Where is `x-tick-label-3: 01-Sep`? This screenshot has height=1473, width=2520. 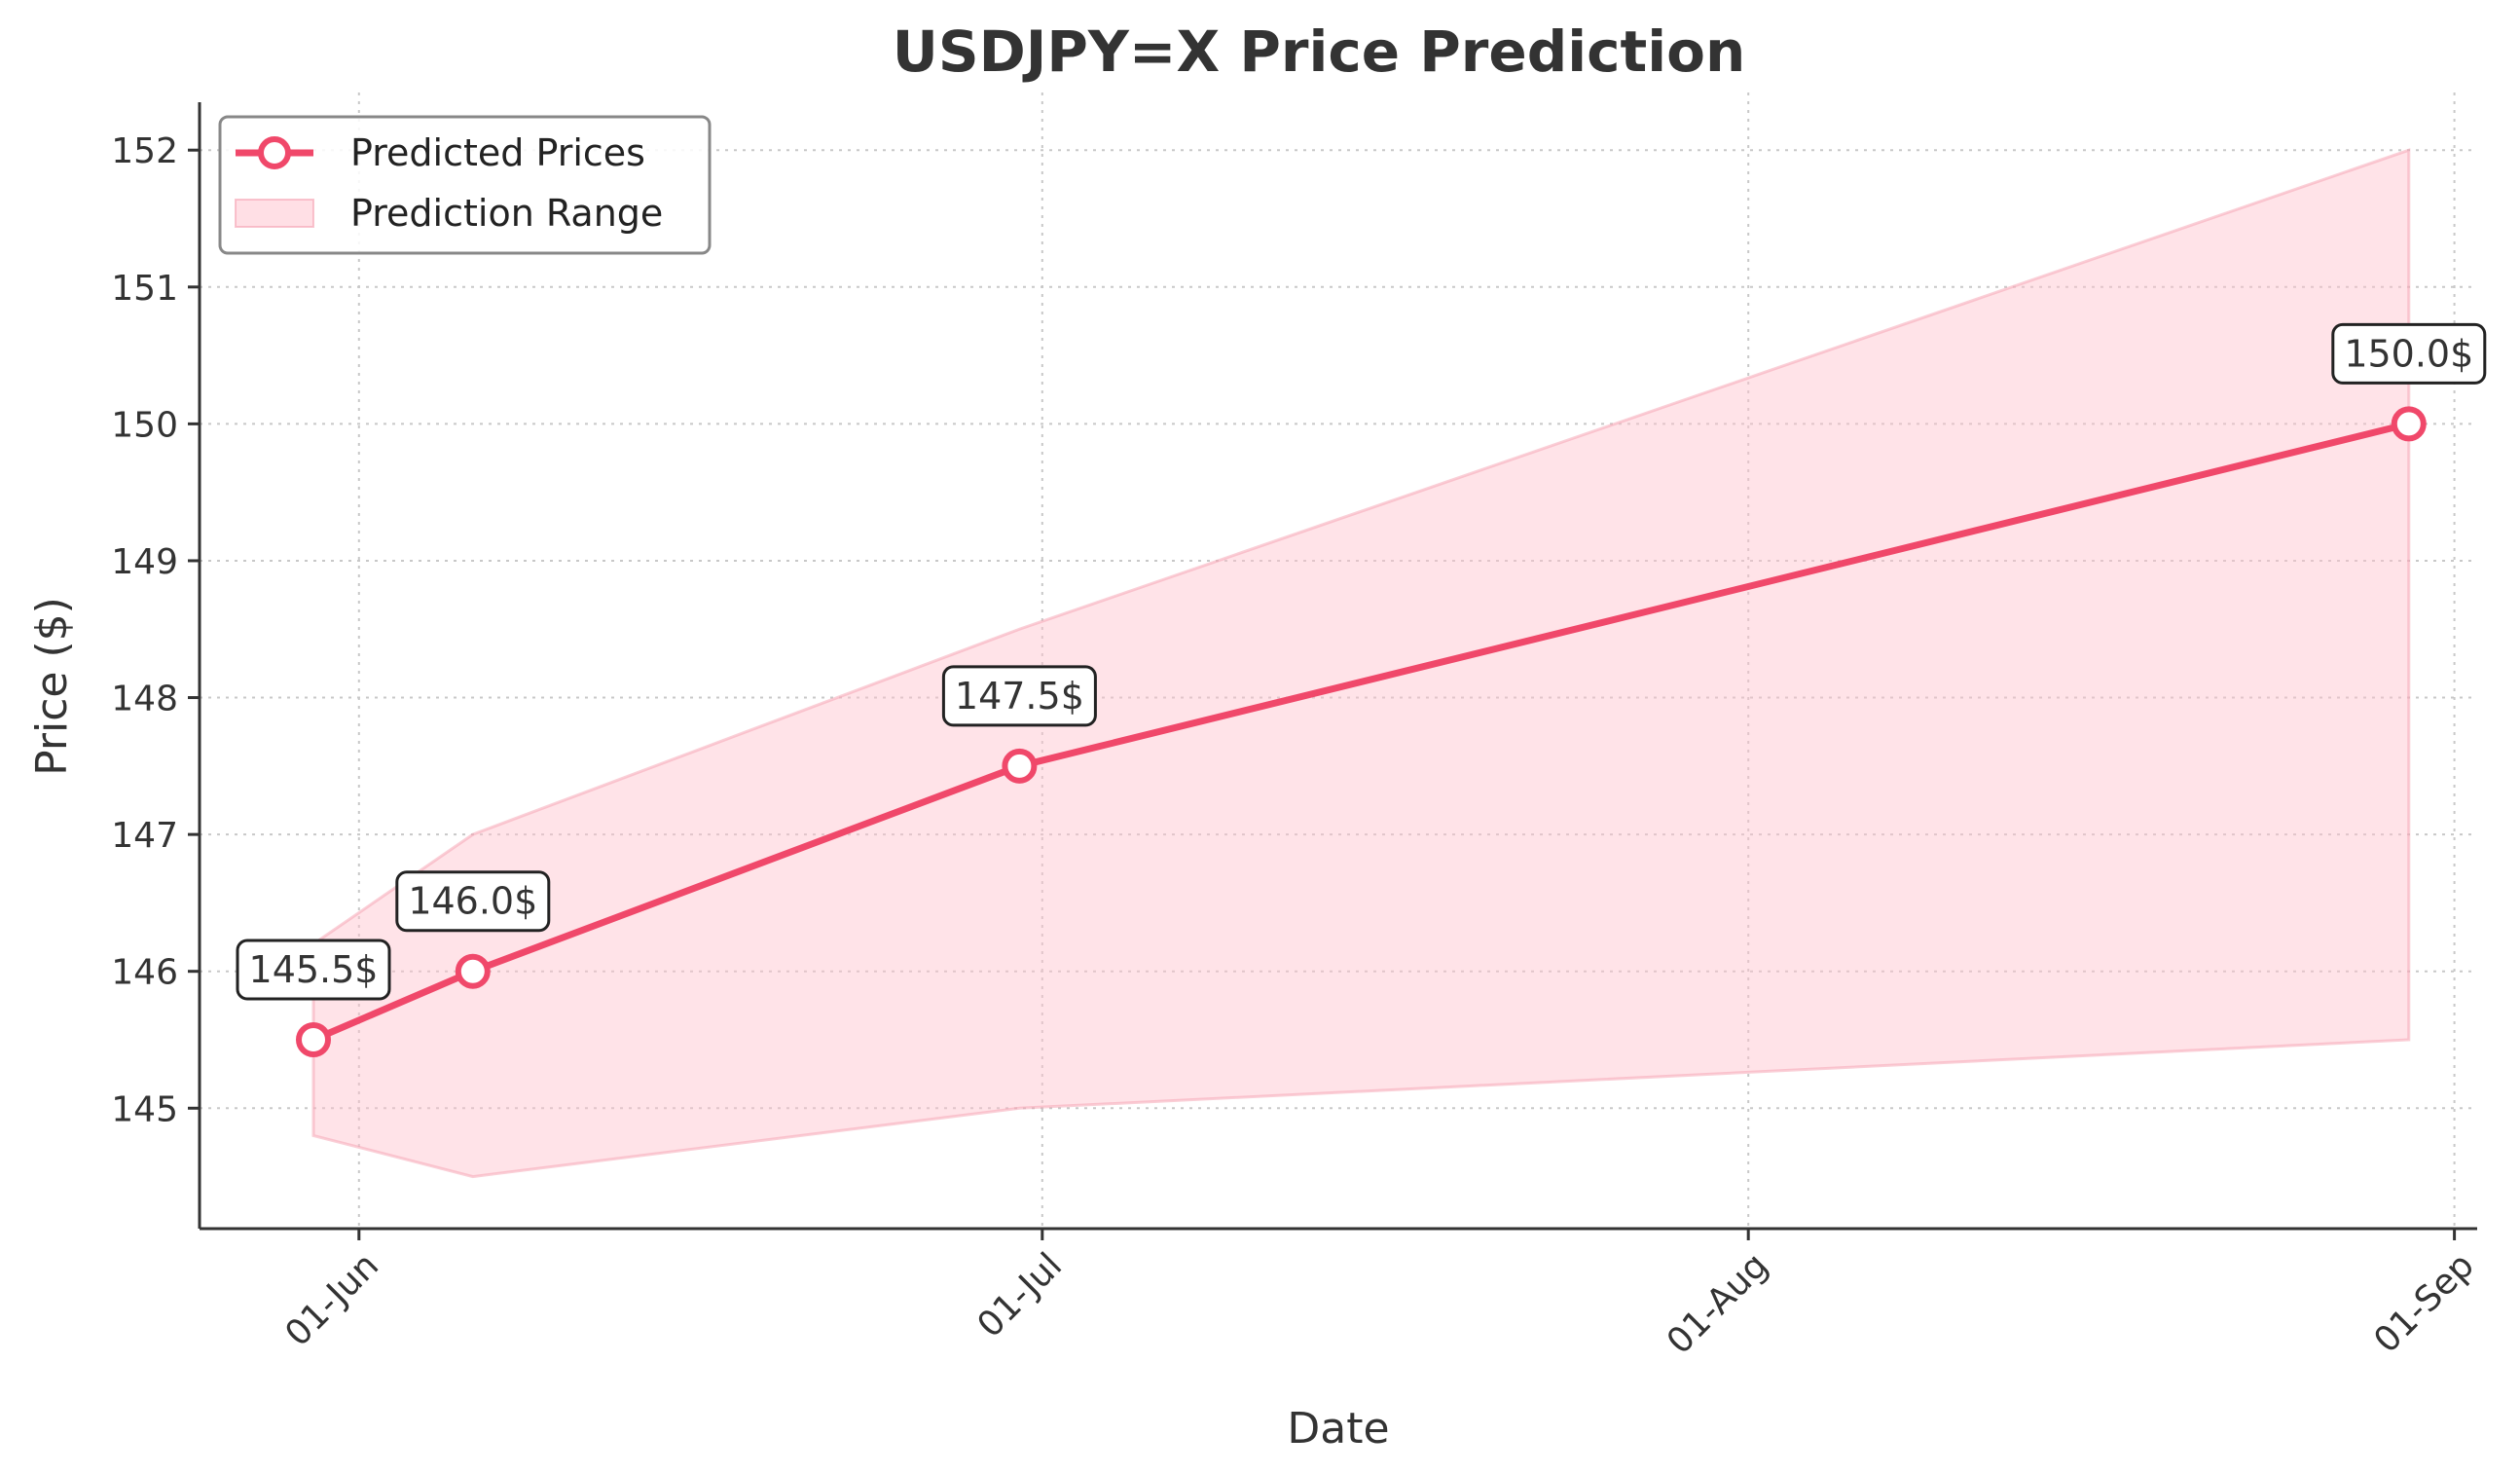
x-tick-label-3: 01-Sep is located at coordinates (2424, 1303).